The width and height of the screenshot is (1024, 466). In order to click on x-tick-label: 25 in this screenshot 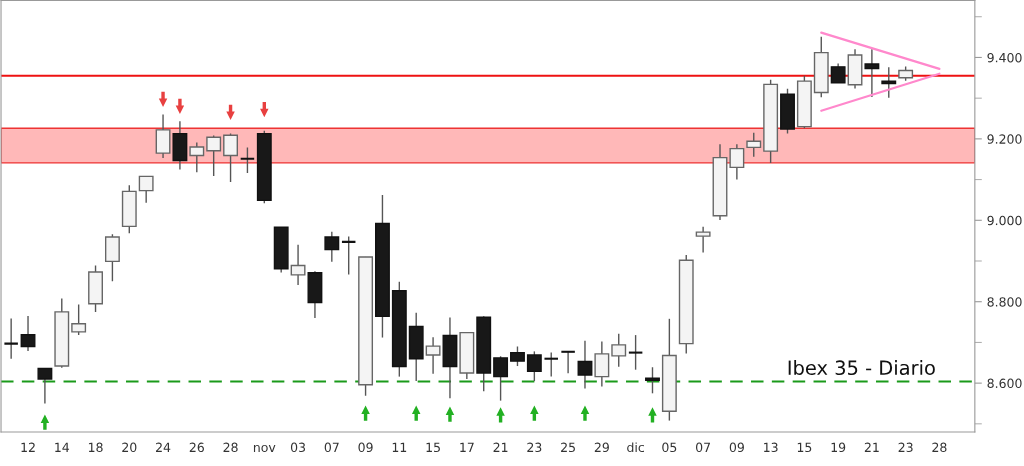, I will do `click(568, 447)`.